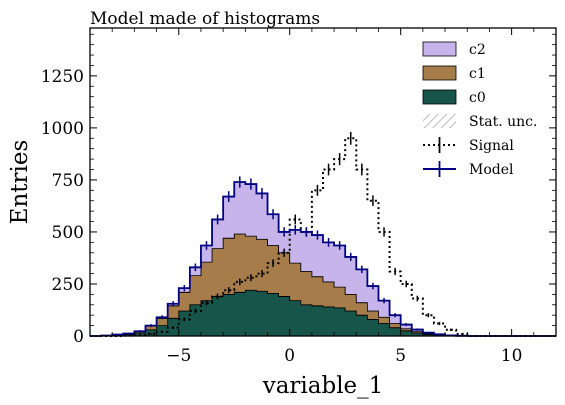 The height and width of the screenshot is (405, 565). I want to click on y-tick-label: 1250, so click(62, 77).